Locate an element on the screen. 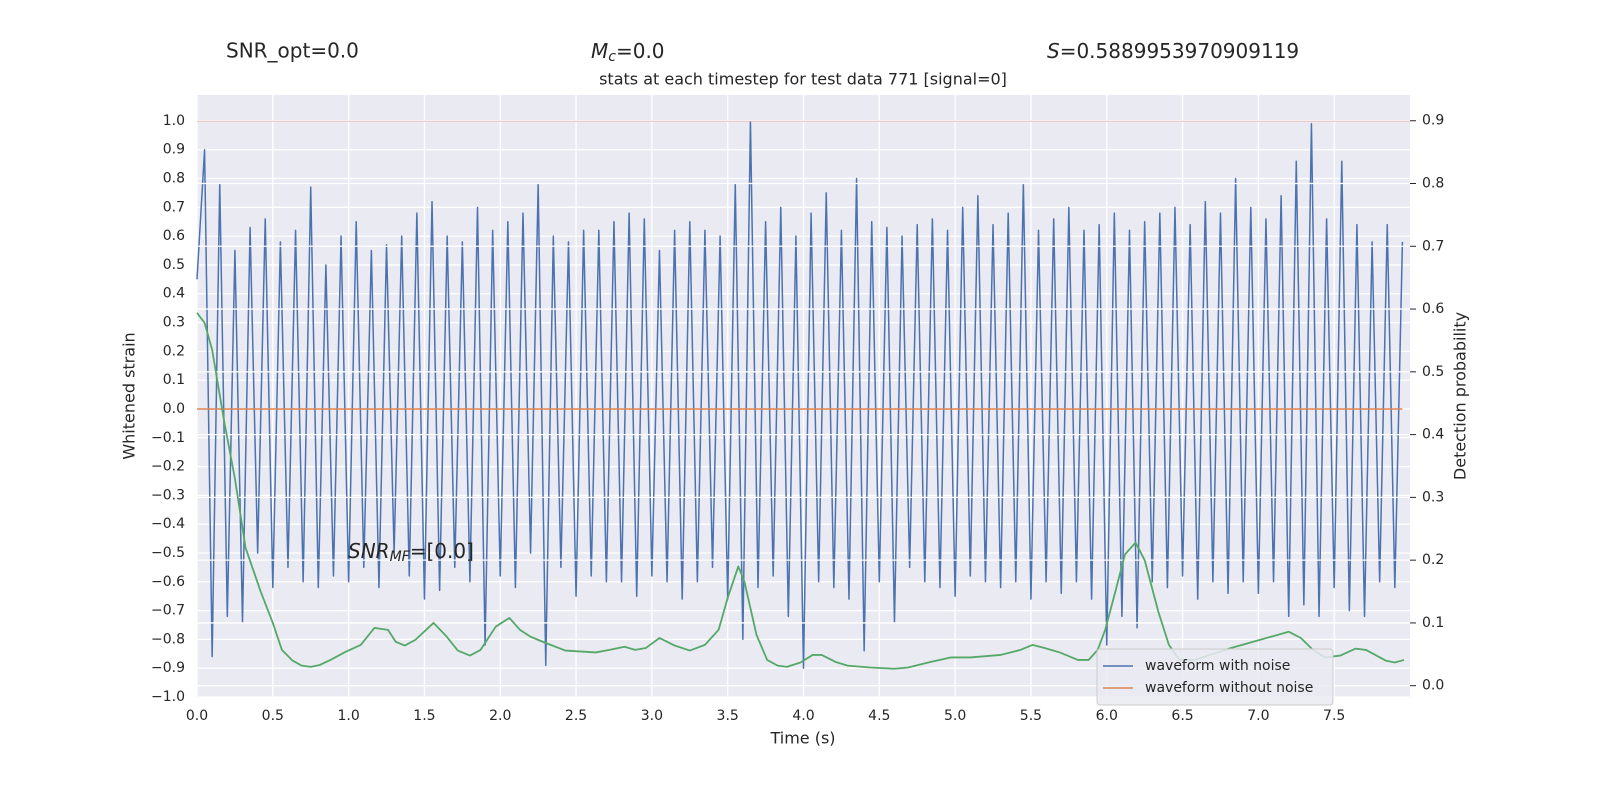 The height and width of the screenshot is (800, 1600). y-tick-label: 0.5 is located at coordinates (174, 265).